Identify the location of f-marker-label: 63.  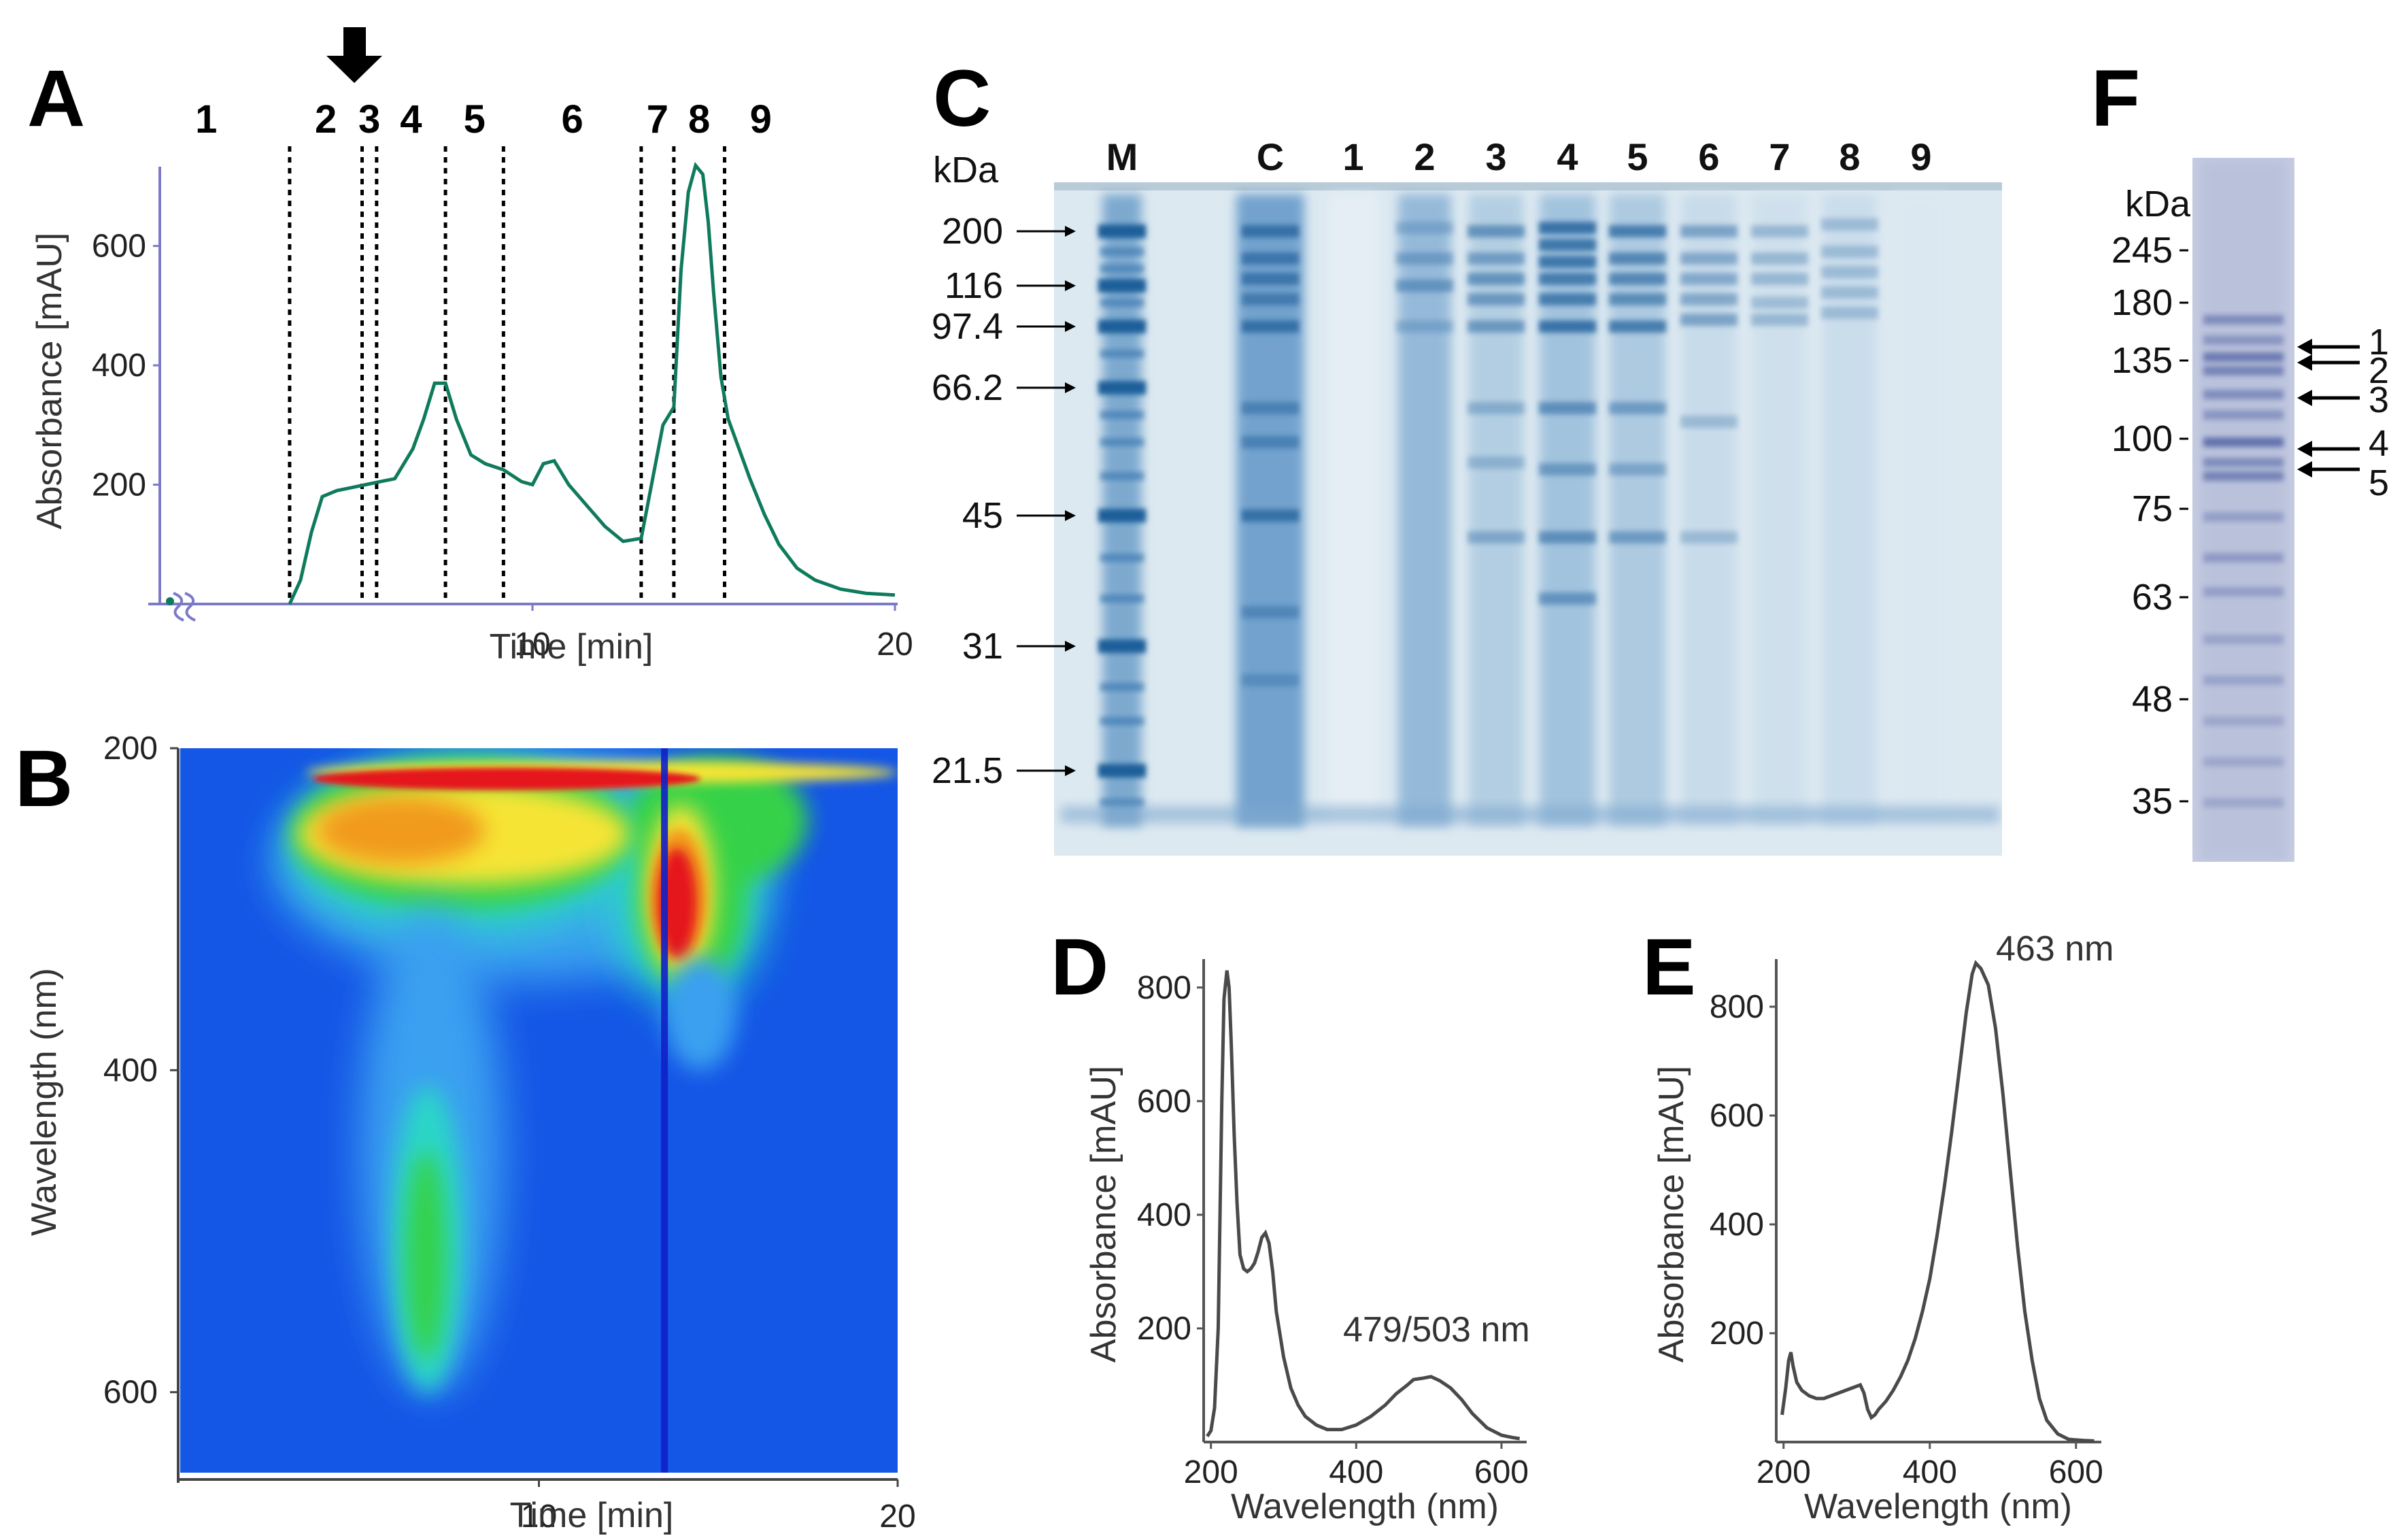
(2152, 597).